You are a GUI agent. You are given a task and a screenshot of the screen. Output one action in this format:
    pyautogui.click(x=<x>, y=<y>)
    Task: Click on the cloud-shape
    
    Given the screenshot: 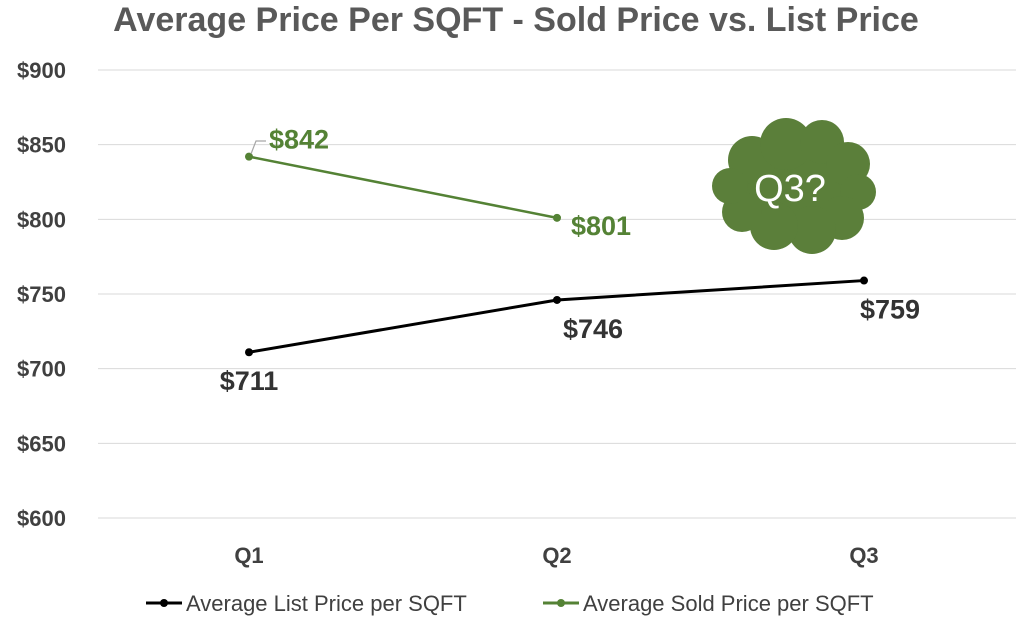 What is the action you would take?
    pyautogui.click(x=794, y=186)
    